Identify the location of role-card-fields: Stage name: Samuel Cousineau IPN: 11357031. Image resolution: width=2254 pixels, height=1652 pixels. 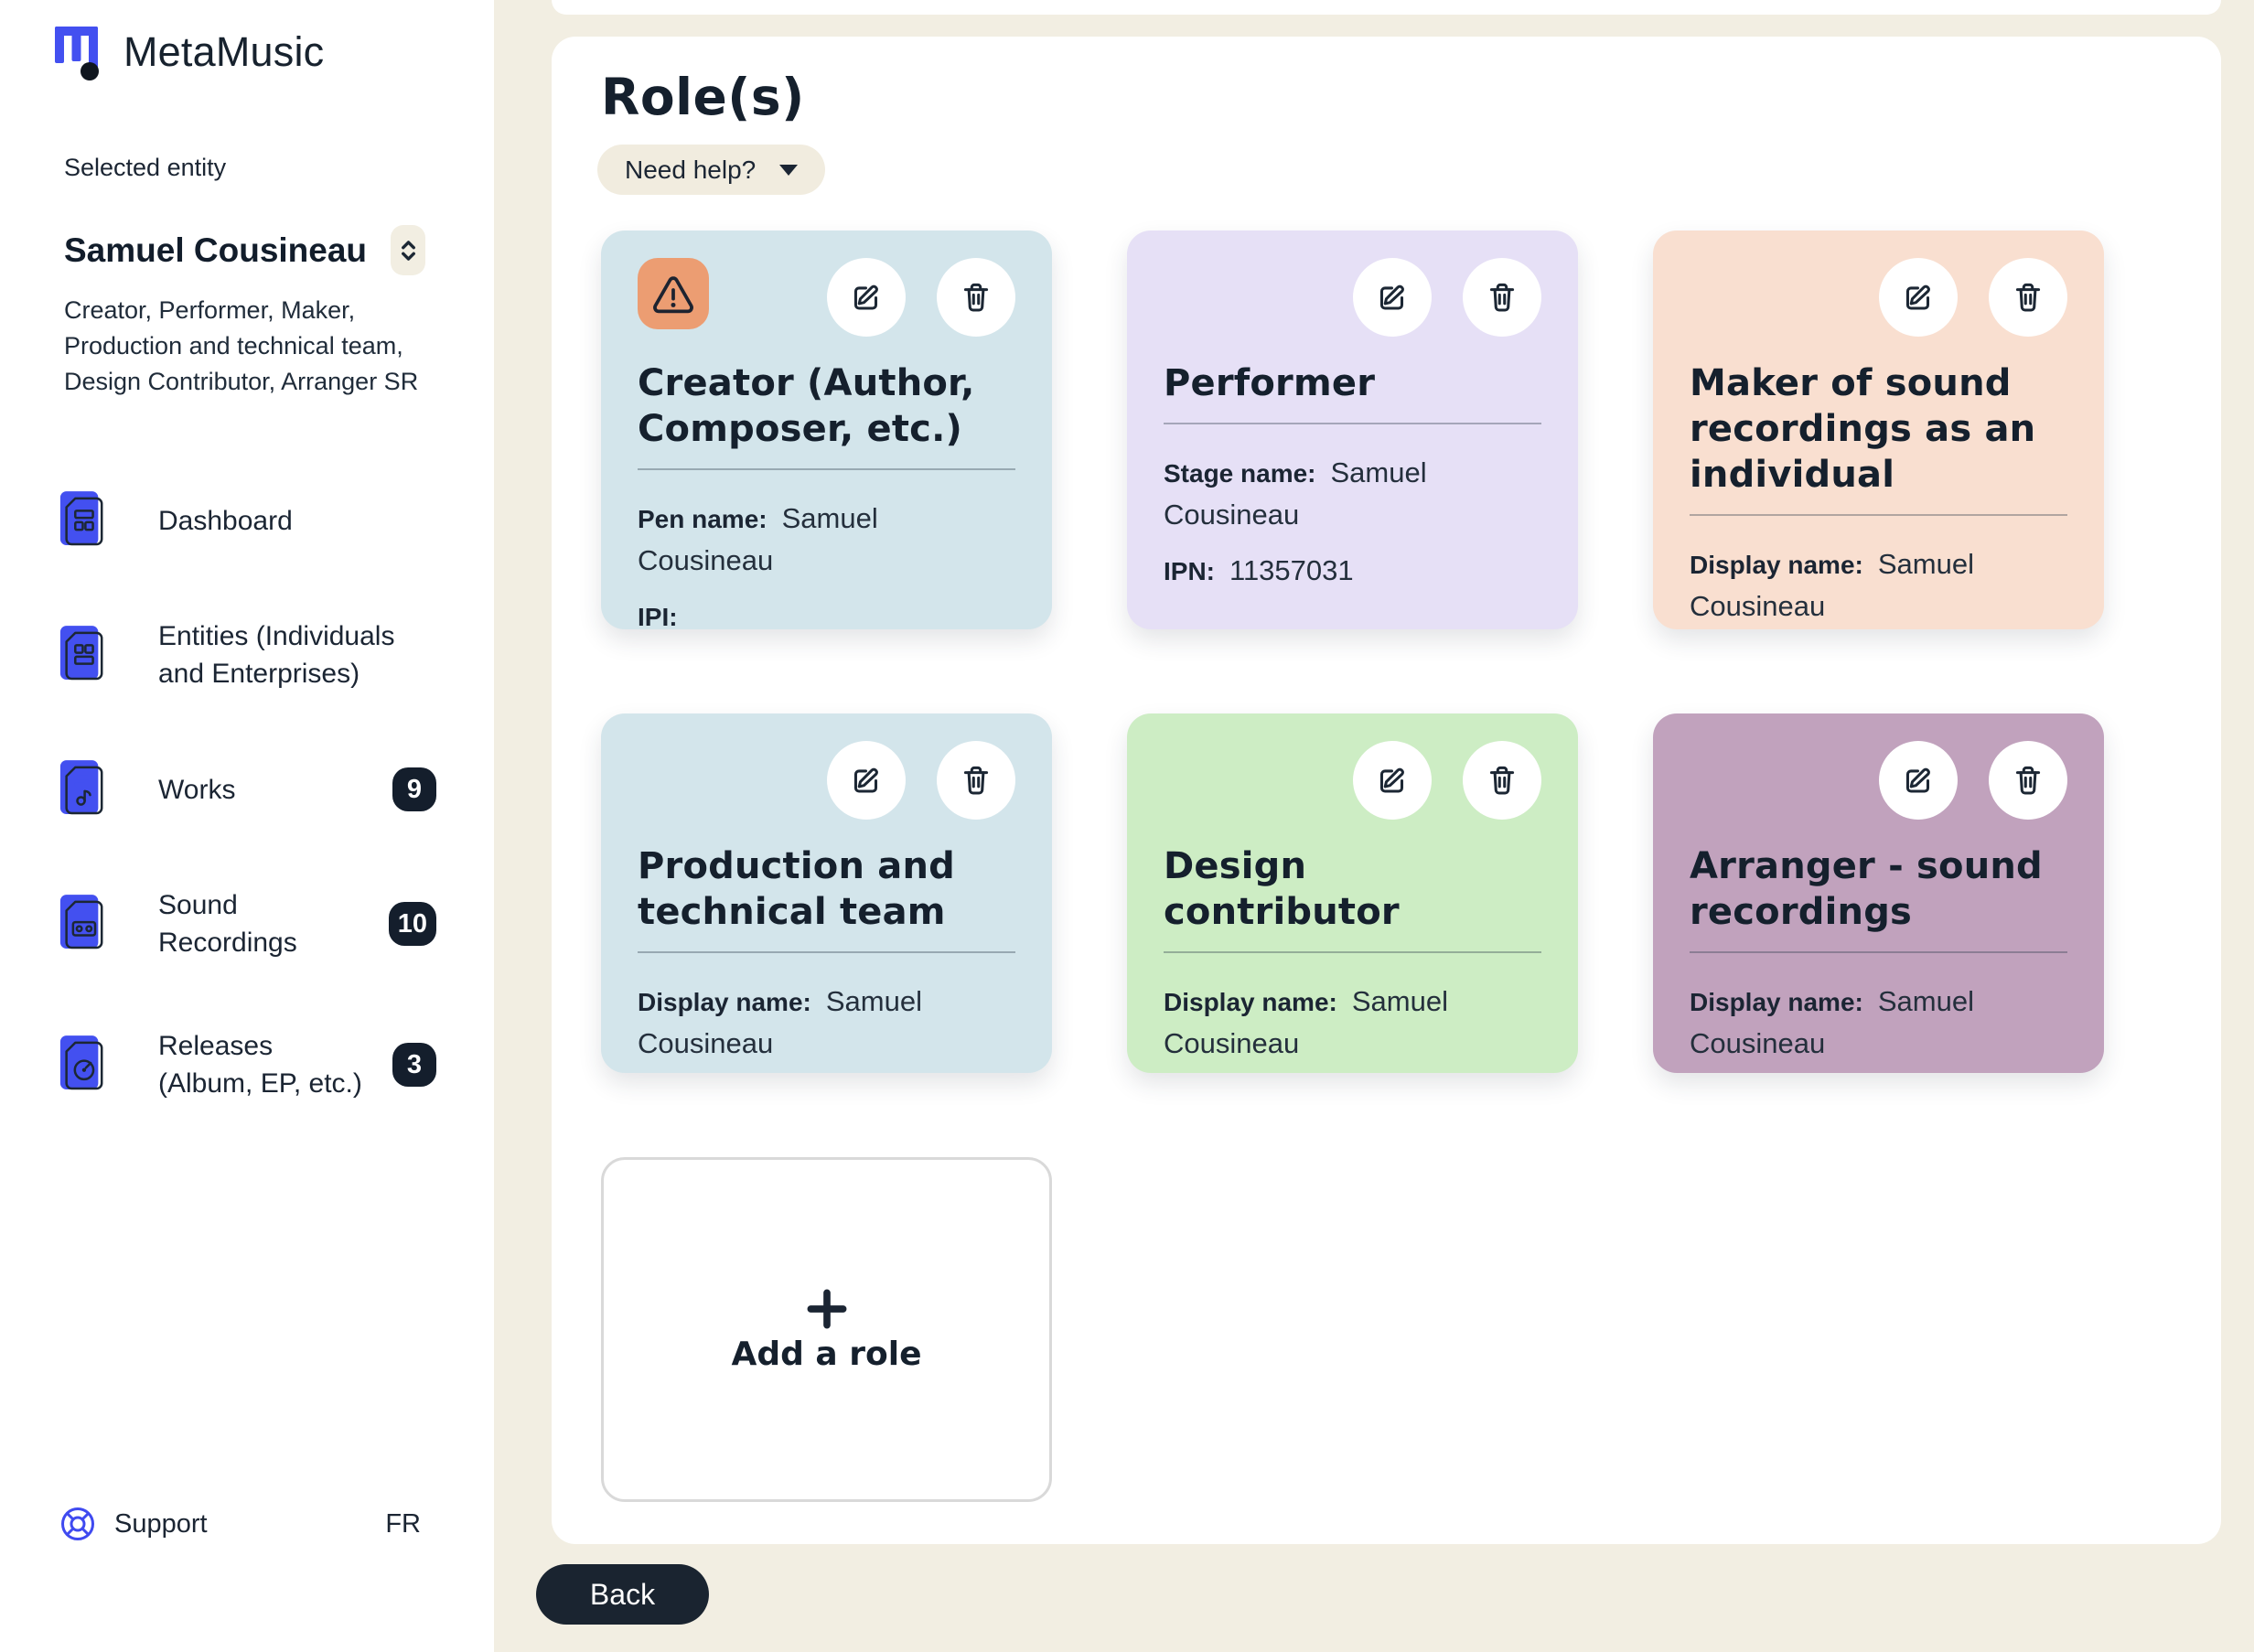
(1352, 522).